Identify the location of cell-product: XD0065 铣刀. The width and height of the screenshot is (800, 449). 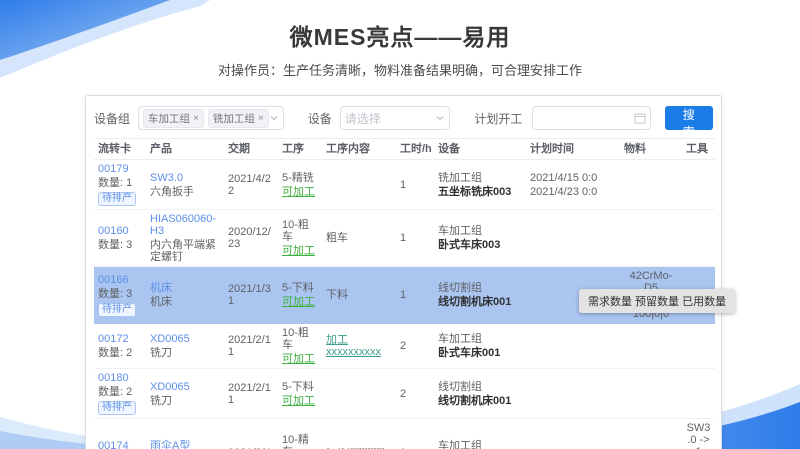
(185, 346).